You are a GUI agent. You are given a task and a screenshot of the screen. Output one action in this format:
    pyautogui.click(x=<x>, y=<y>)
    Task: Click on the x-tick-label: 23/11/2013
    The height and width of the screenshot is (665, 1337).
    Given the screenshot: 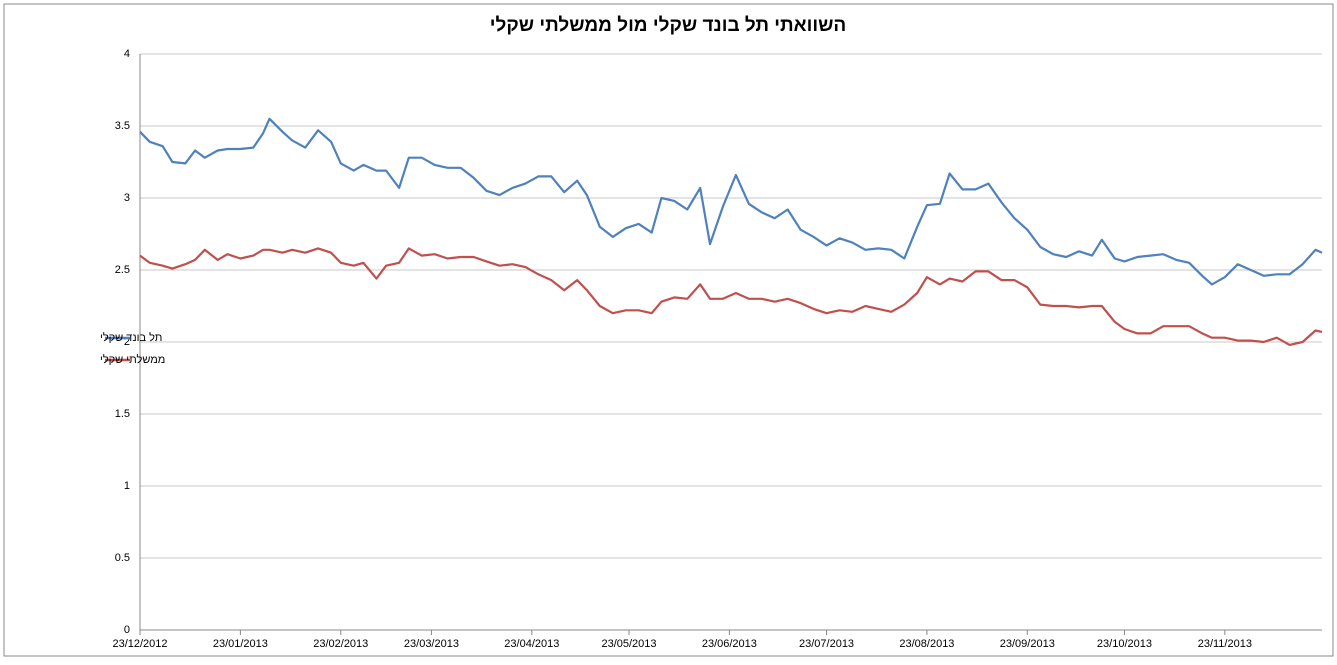 What is the action you would take?
    pyautogui.click(x=1225, y=644)
    